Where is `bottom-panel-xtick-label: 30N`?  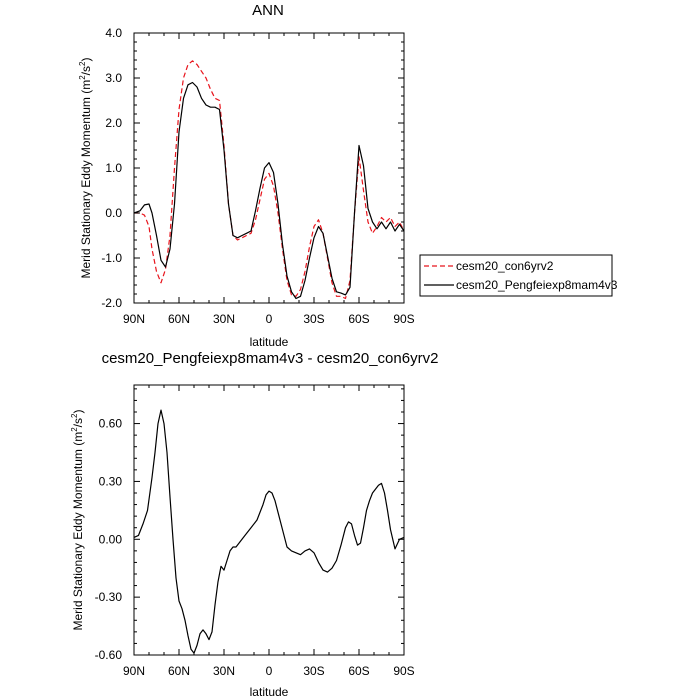 bottom-panel-xtick-label: 30N is located at coordinates (224, 671).